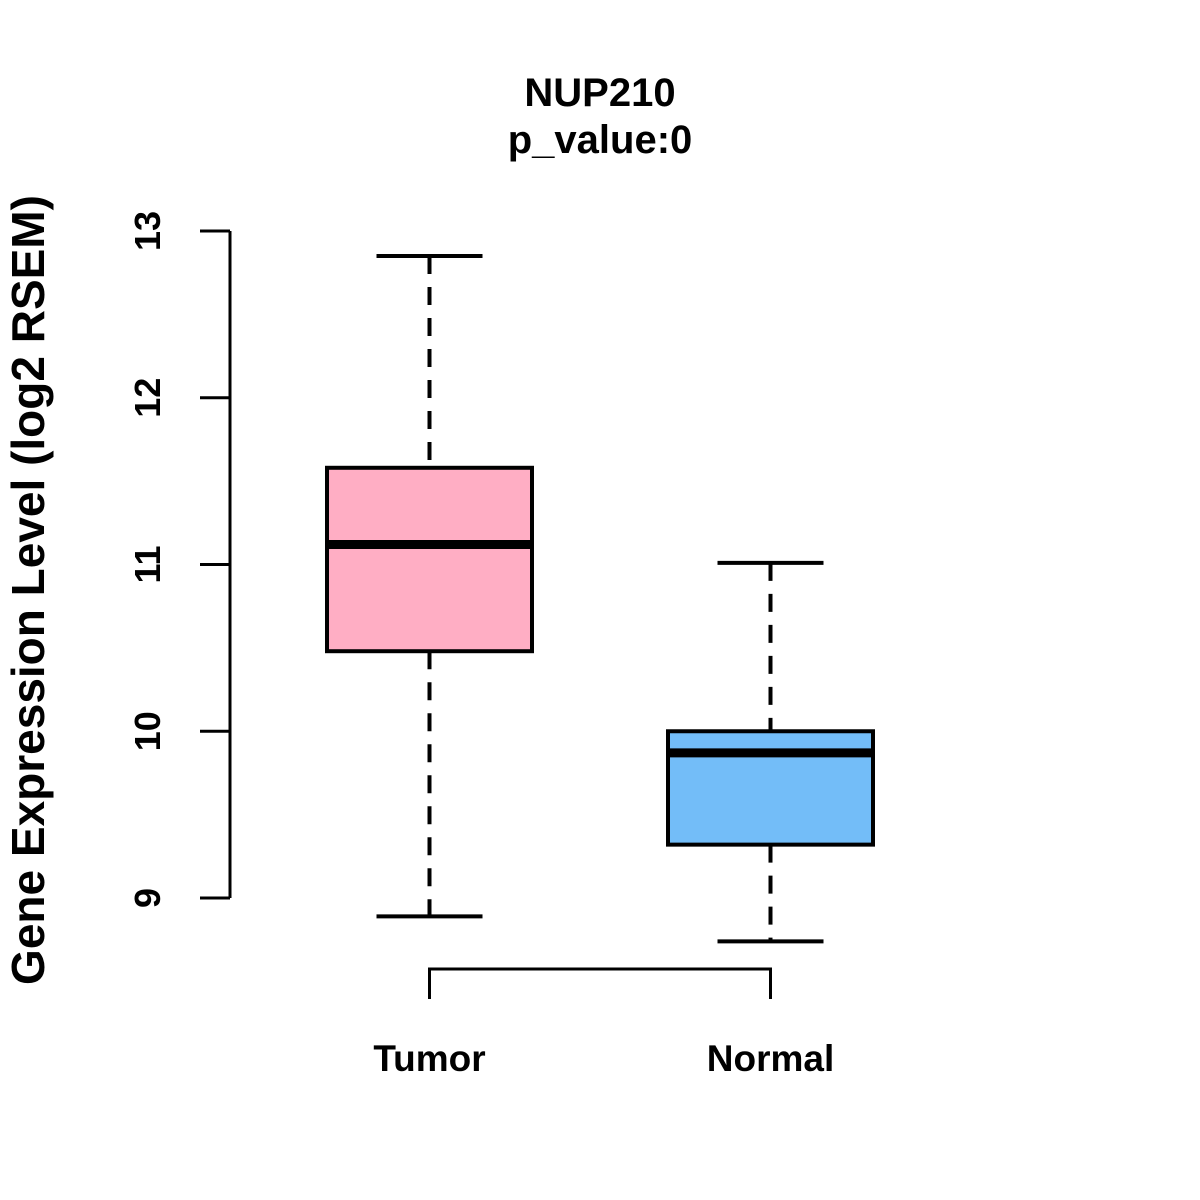  What do you see at coordinates (147, 398) in the screenshot?
I see `y-axis-tick-label: 12` at bounding box center [147, 398].